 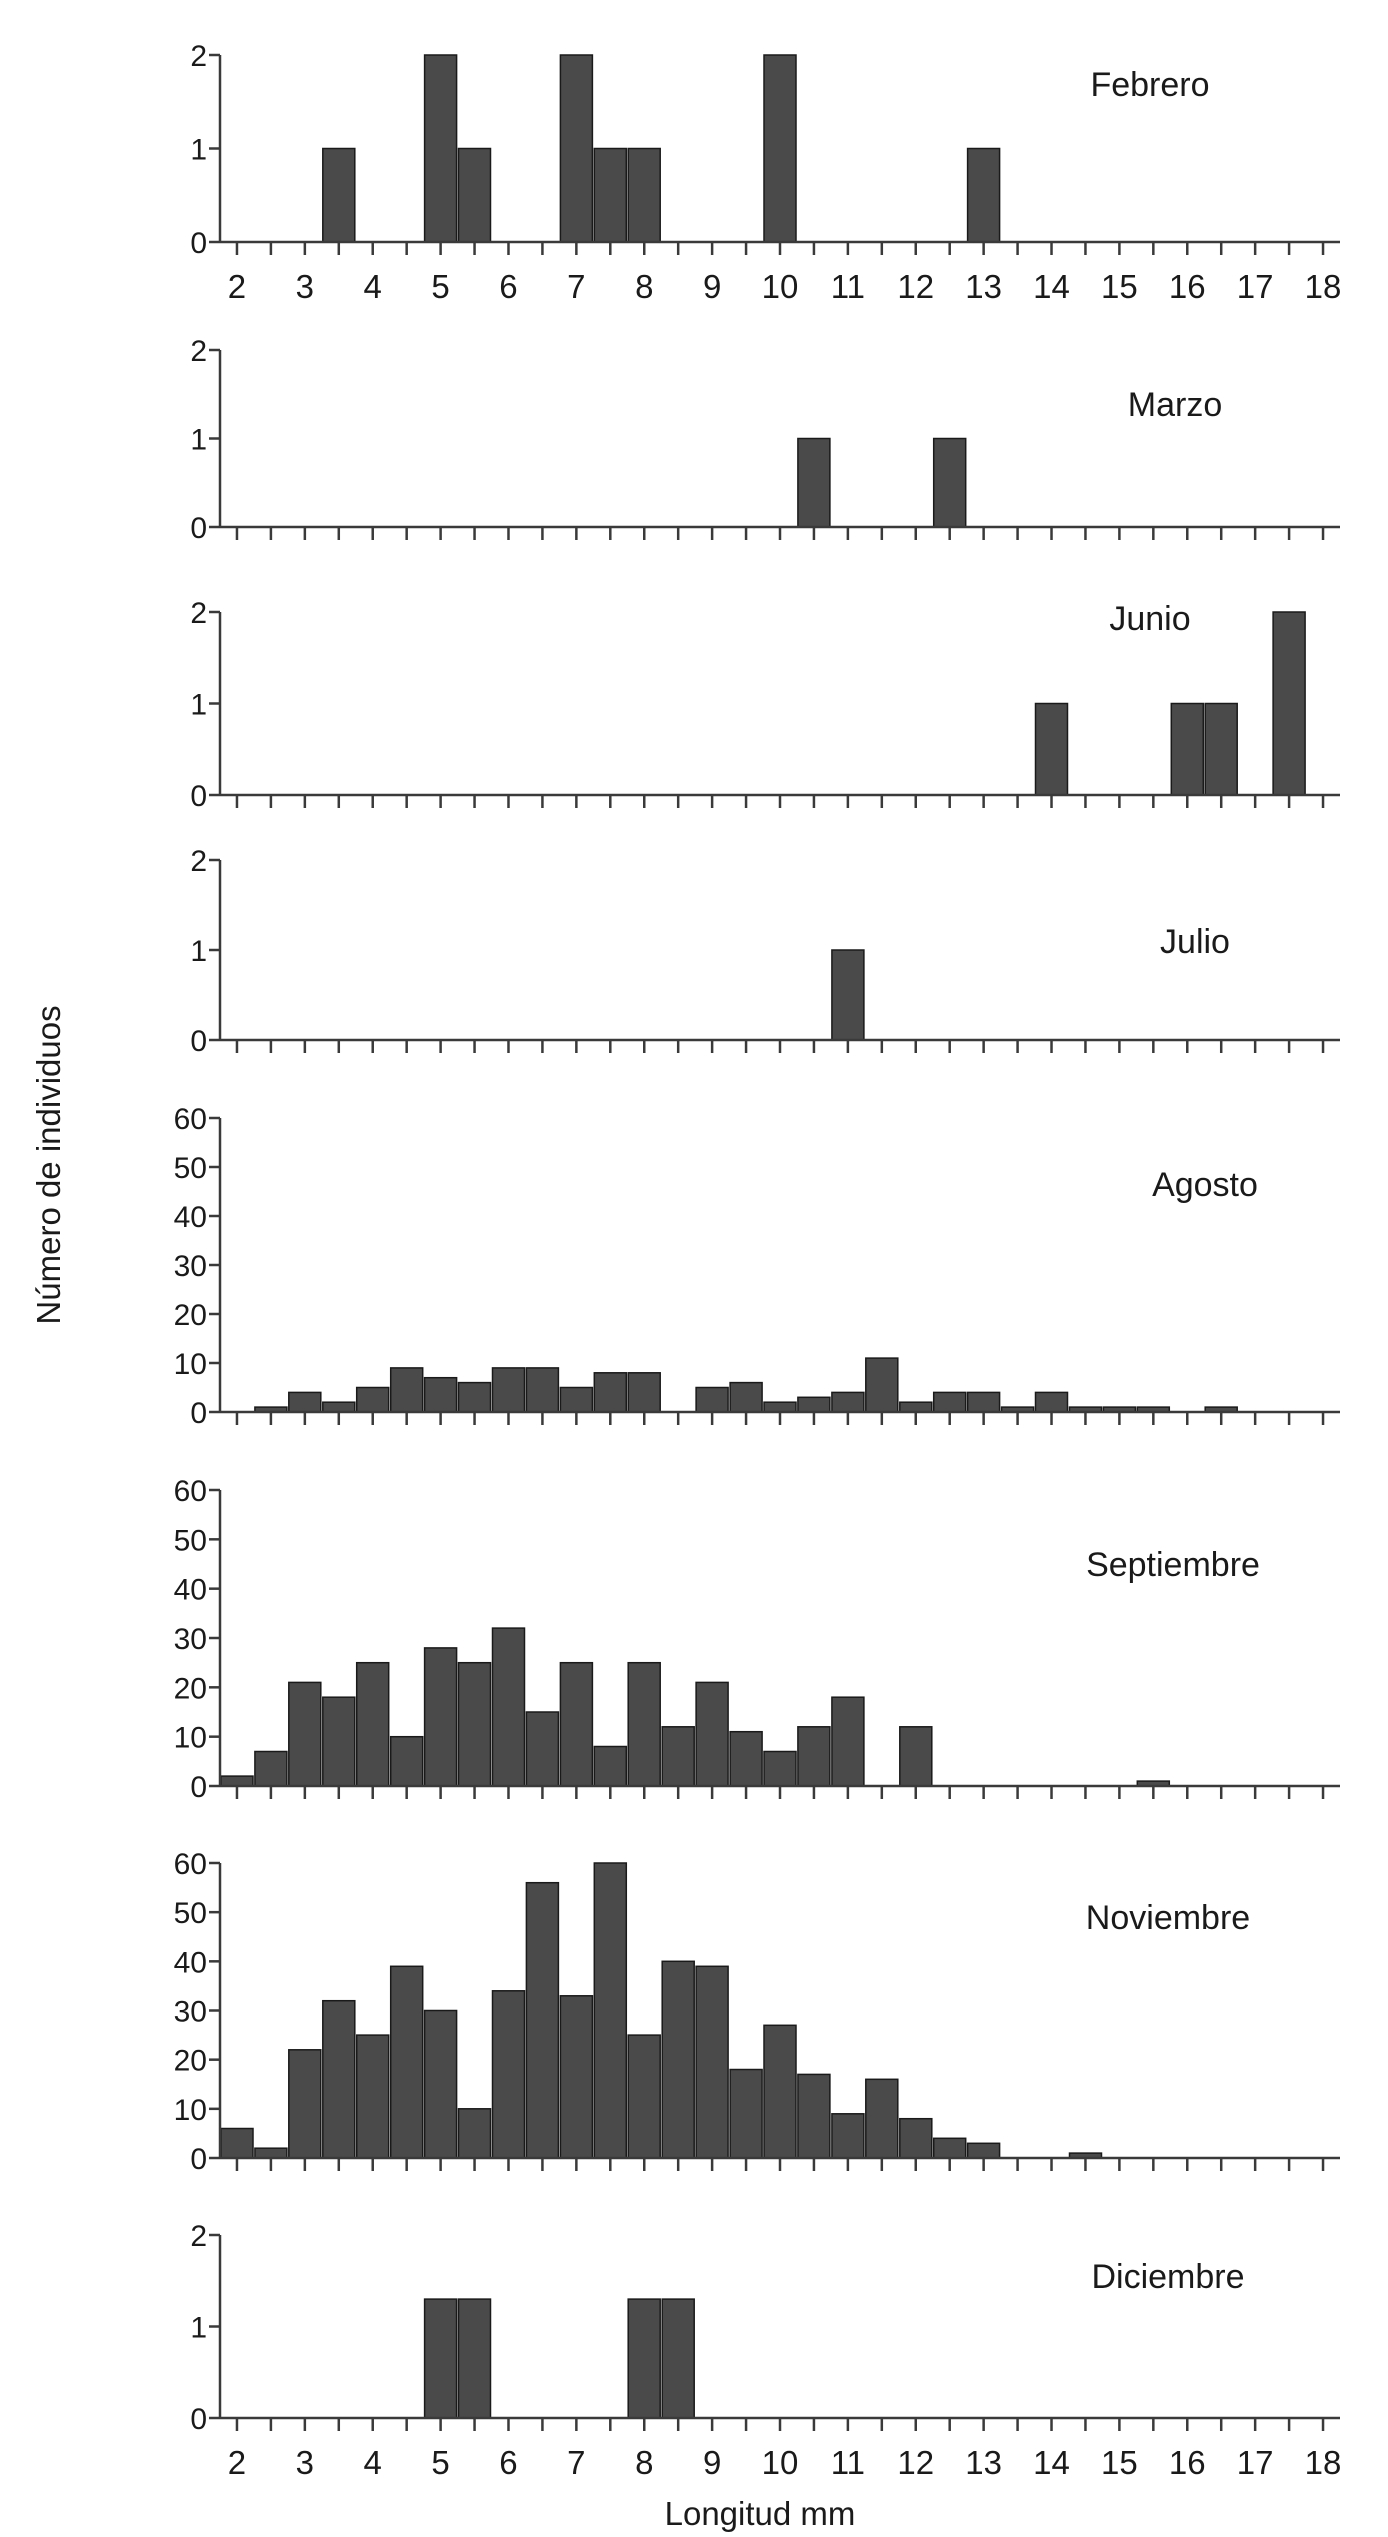 I want to click on x-tick-label: 4, so click(x=373, y=2462).